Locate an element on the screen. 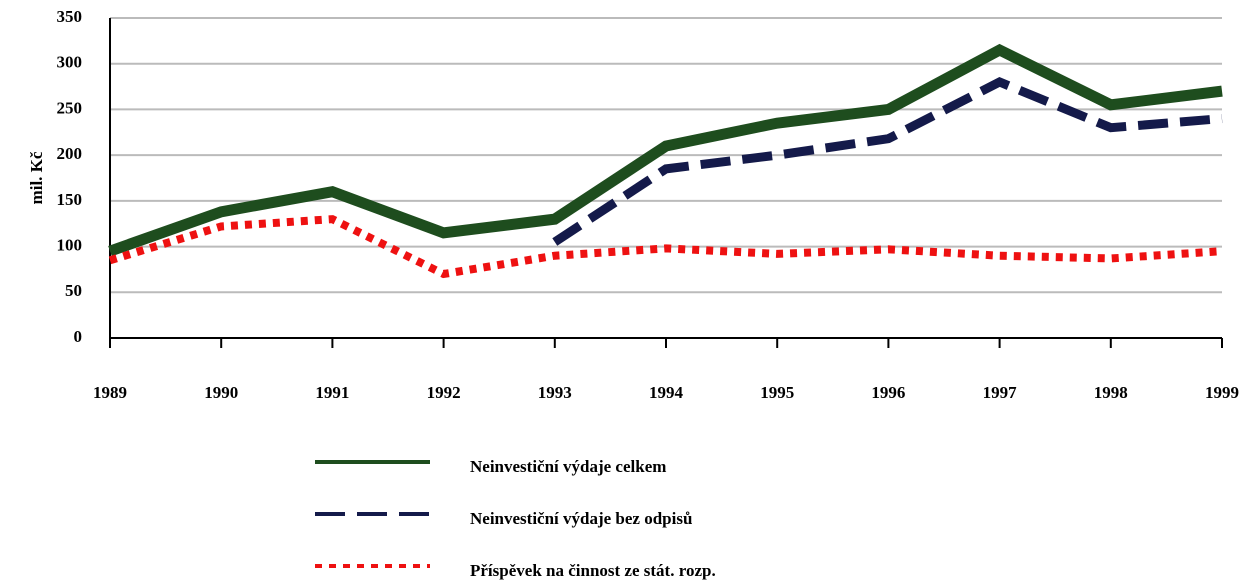  x-tick-label: 1990 is located at coordinates (221, 392).